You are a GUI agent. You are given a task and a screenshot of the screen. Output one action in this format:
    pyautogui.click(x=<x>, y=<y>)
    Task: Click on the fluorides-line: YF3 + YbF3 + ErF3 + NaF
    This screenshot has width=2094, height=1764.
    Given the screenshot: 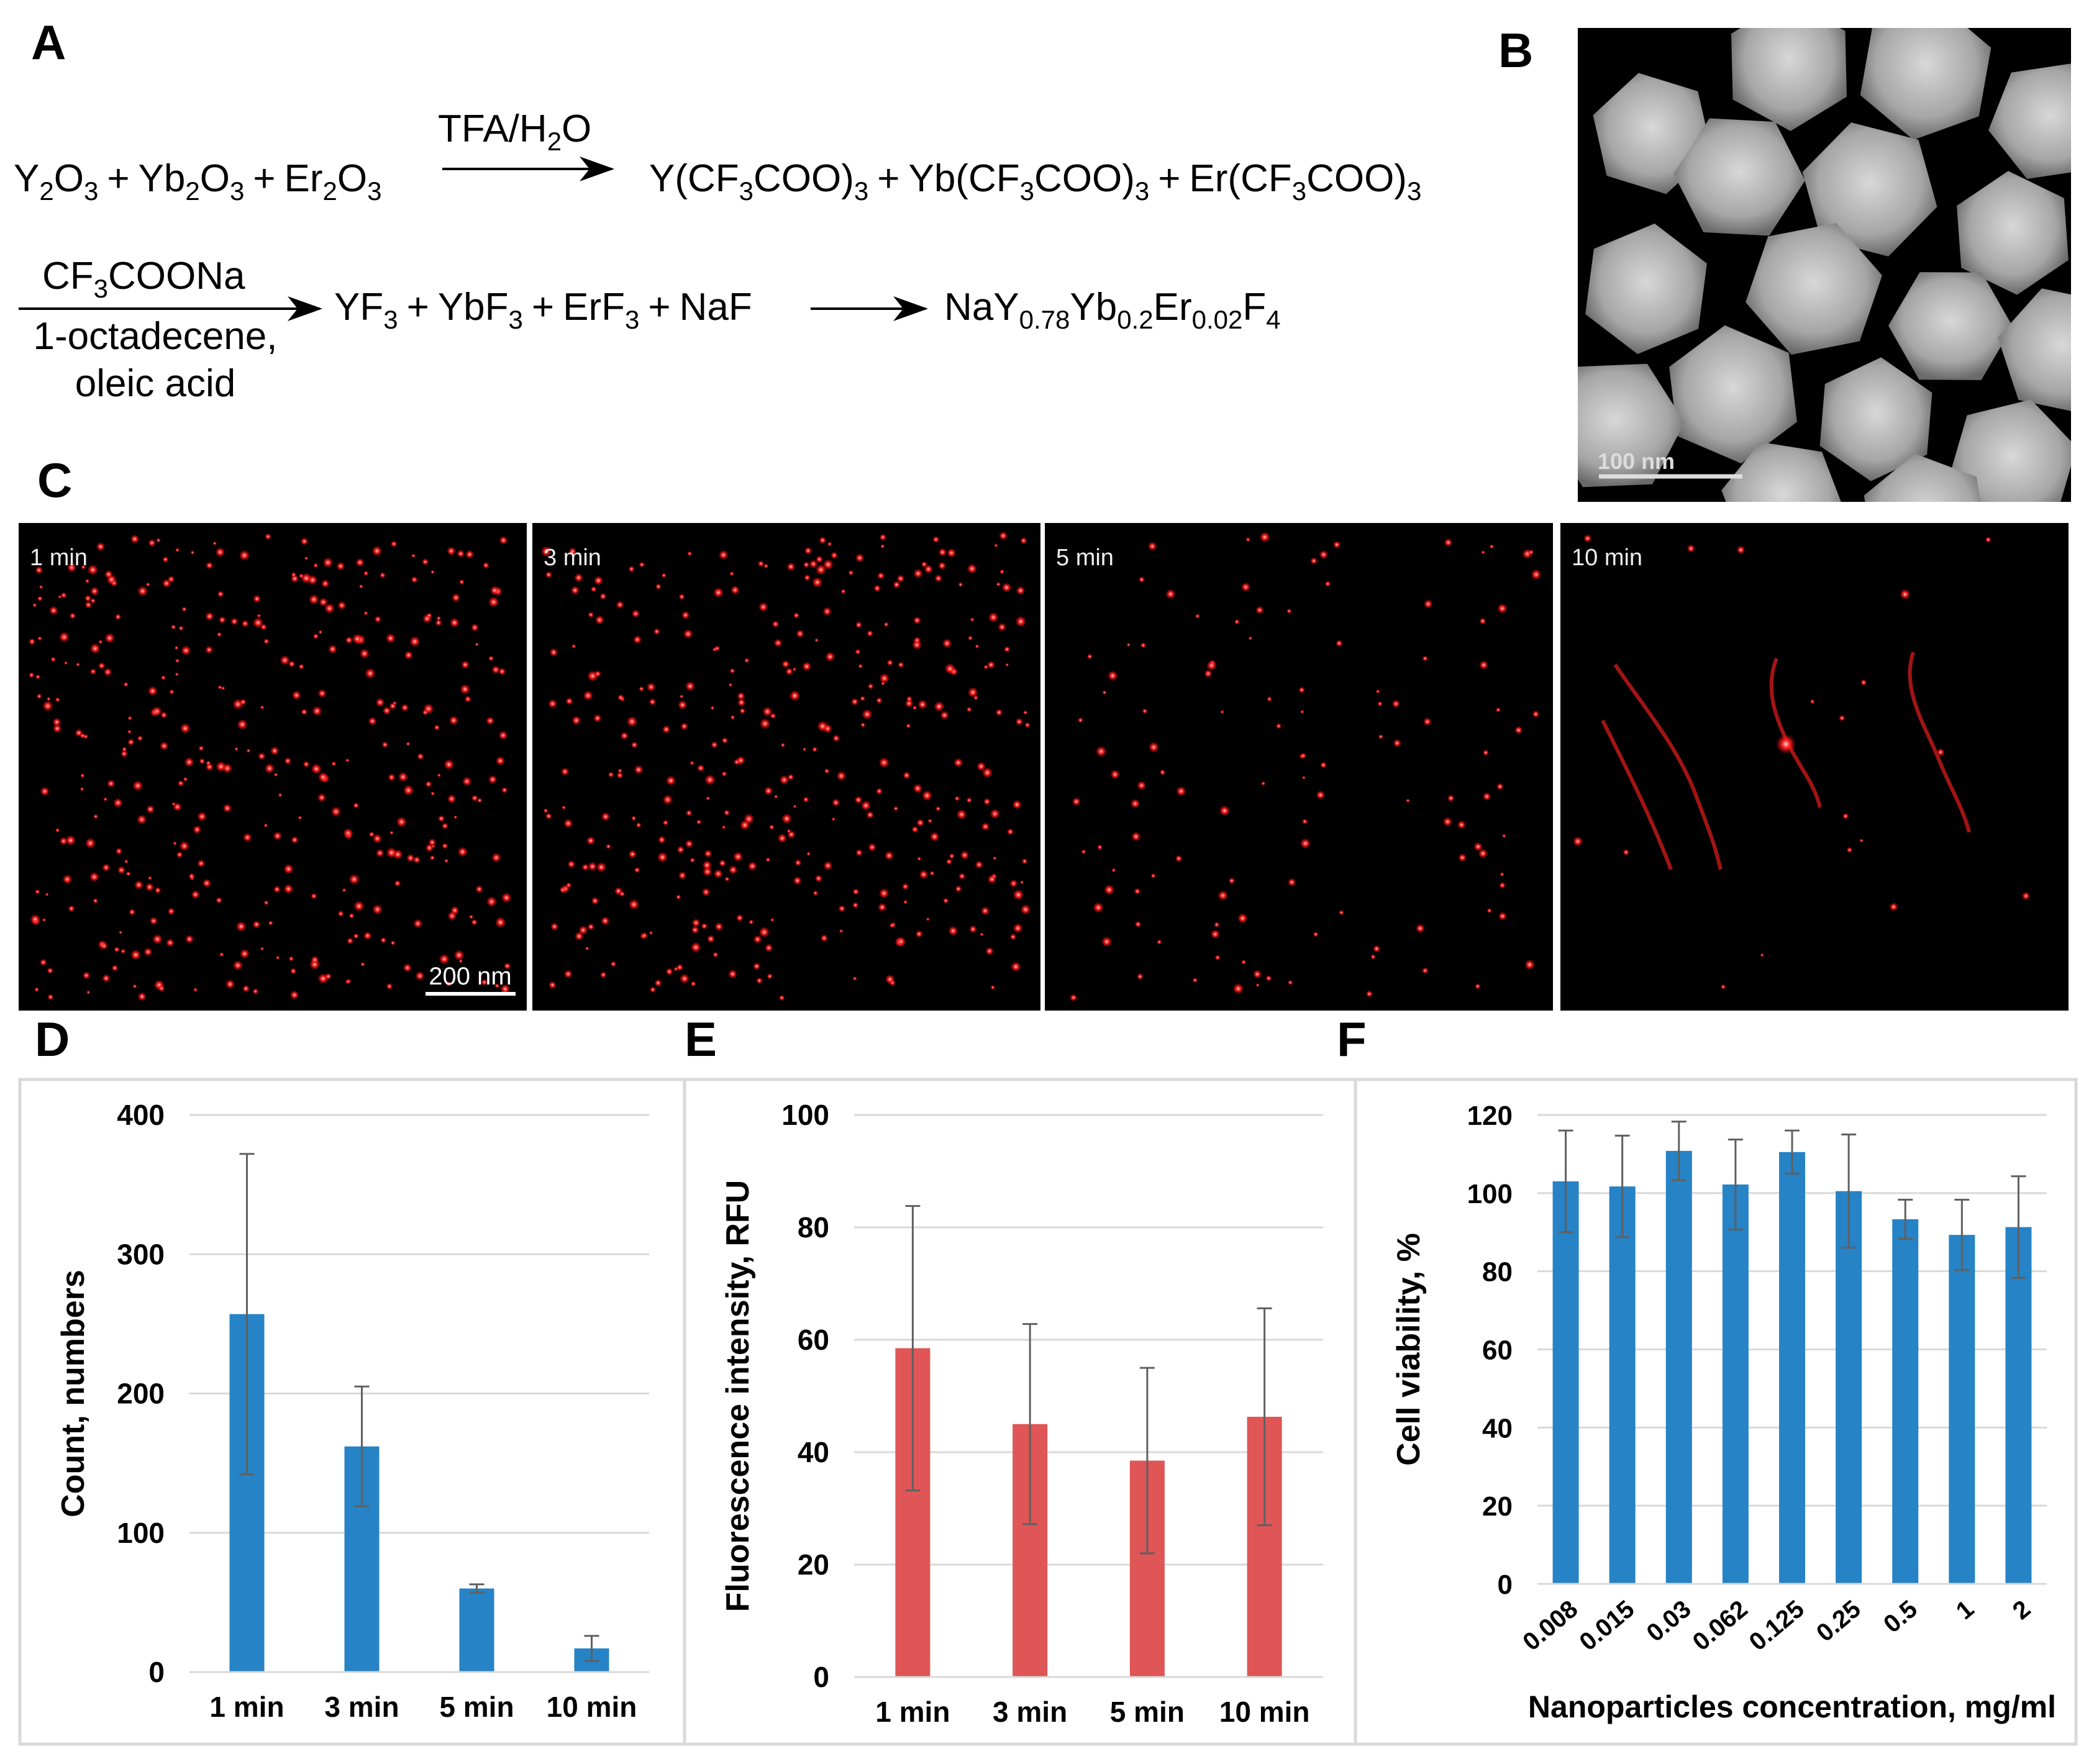 What is the action you would take?
    pyautogui.click(x=543, y=310)
    